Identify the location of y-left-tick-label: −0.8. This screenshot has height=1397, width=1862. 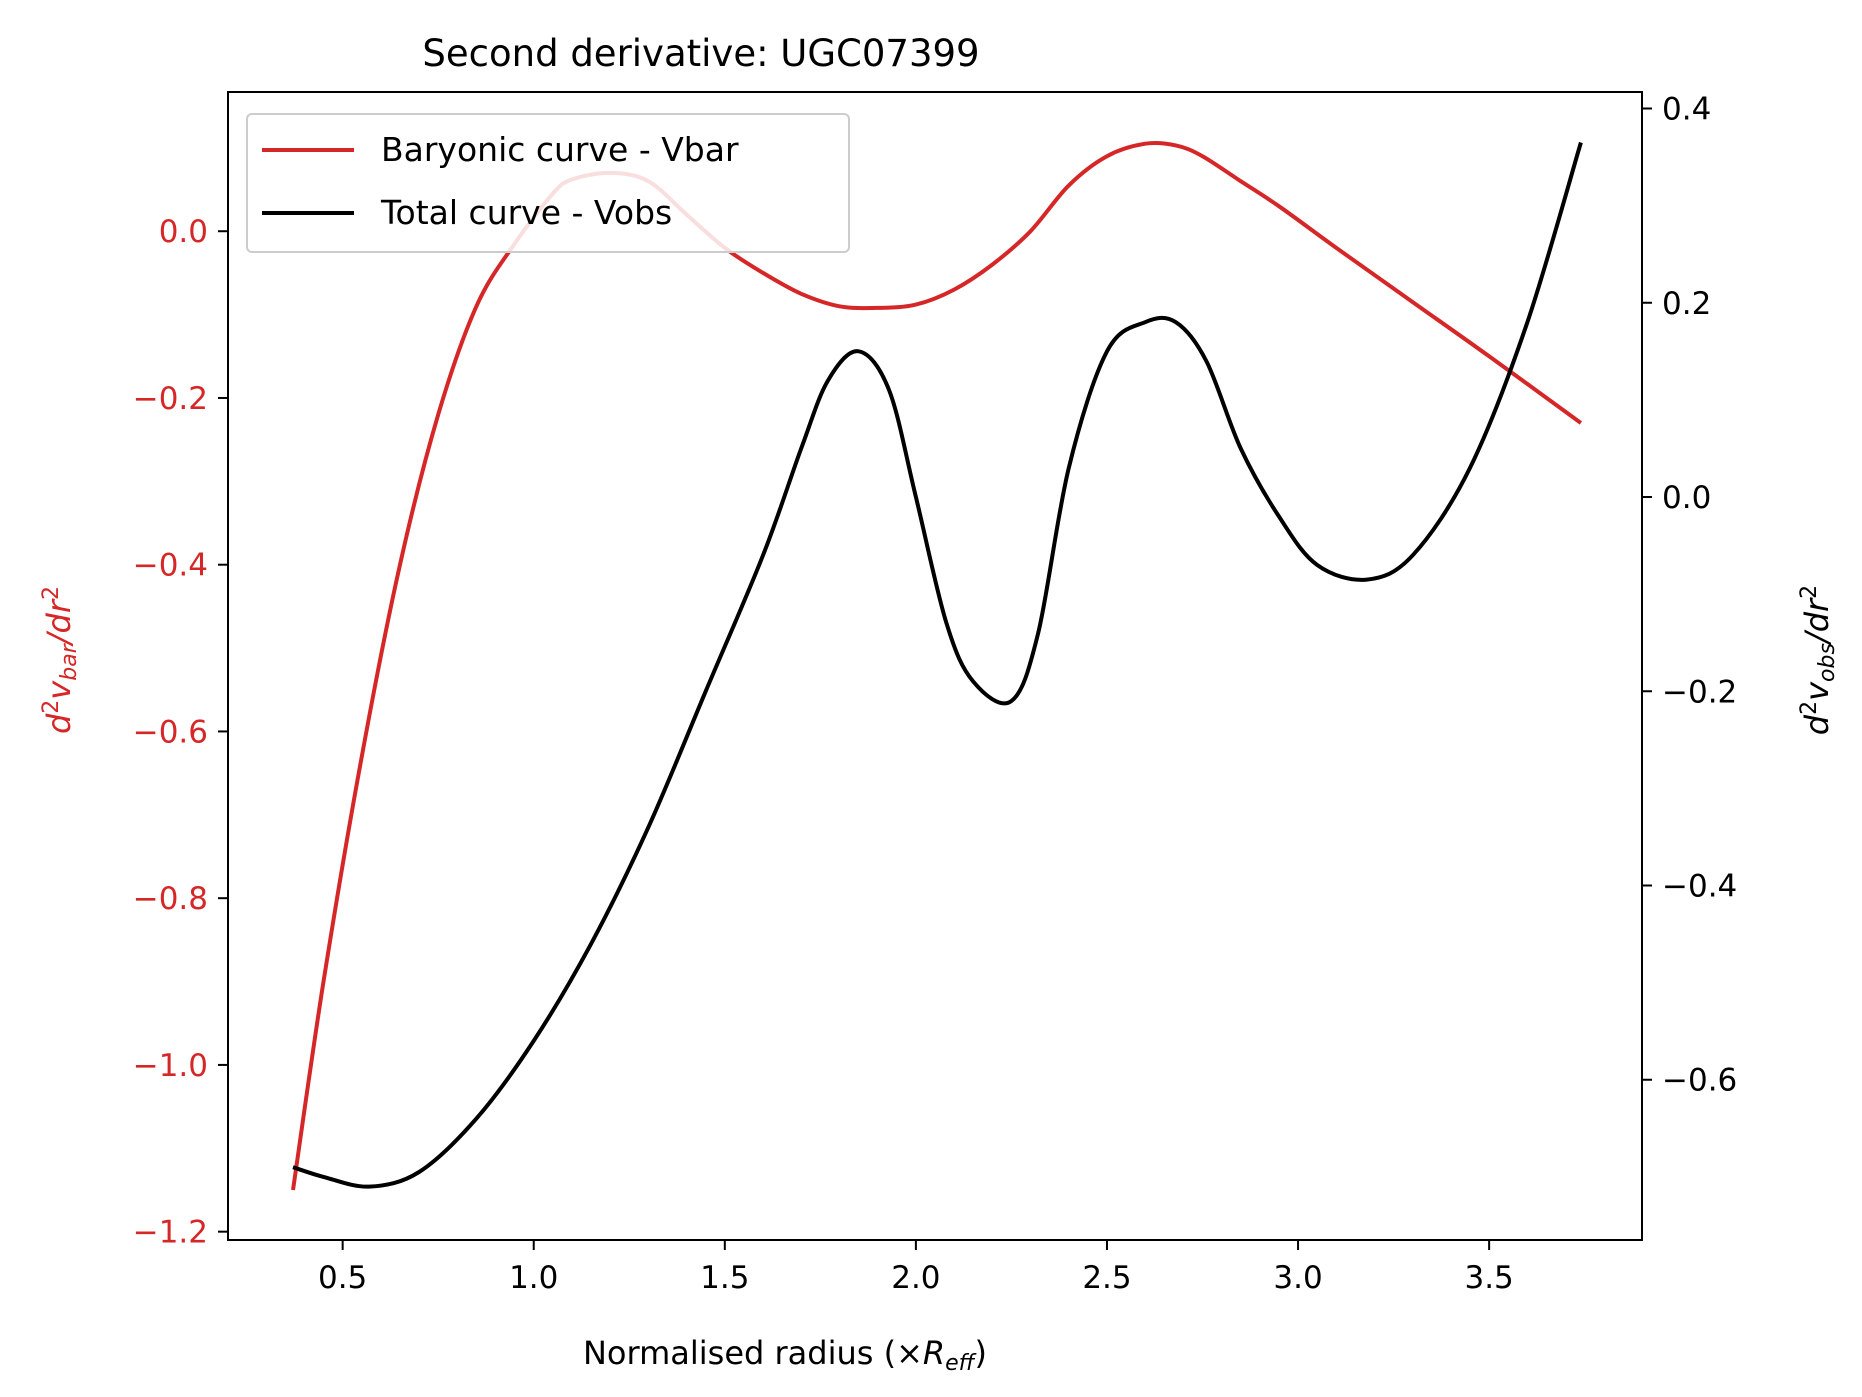
(170, 899).